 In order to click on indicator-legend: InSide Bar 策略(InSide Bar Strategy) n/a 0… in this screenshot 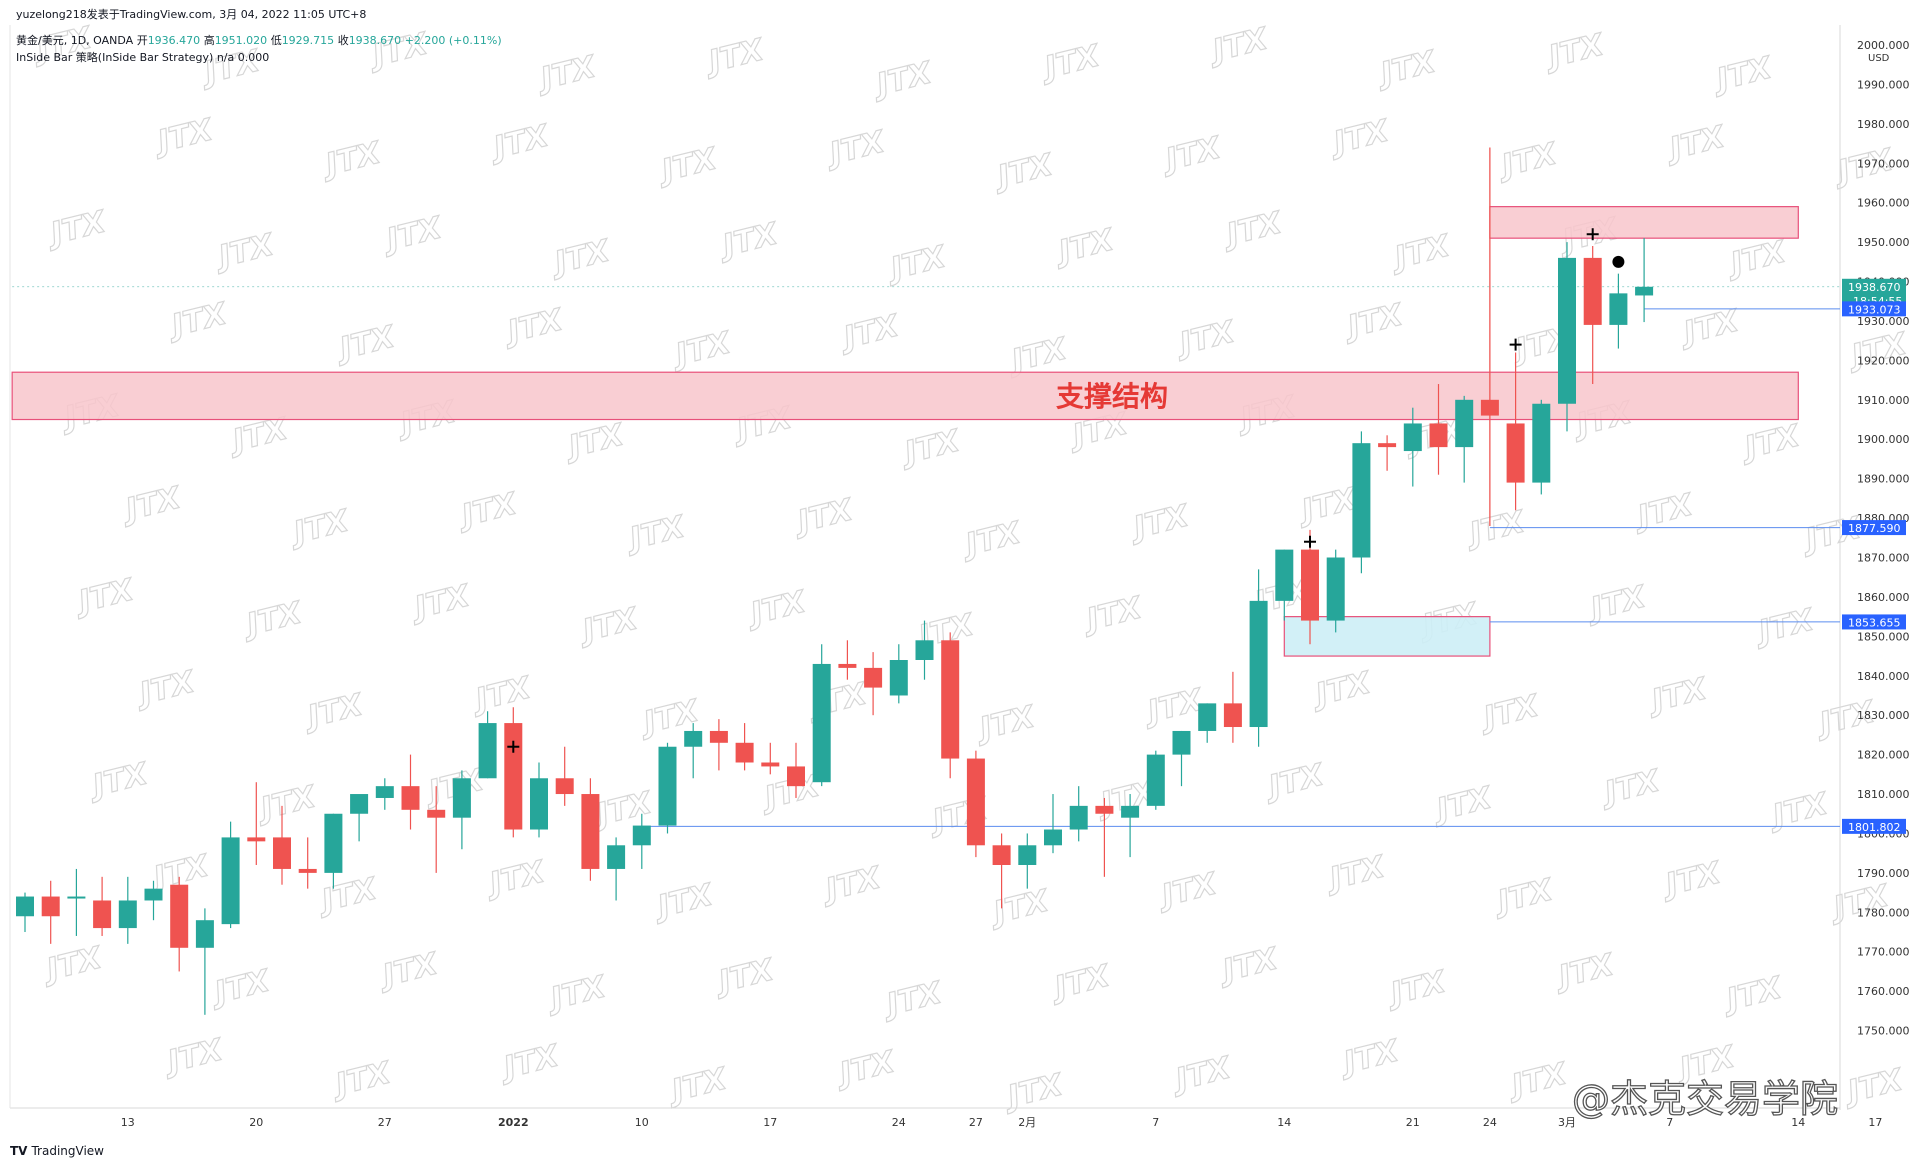, I will do `click(143, 57)`.